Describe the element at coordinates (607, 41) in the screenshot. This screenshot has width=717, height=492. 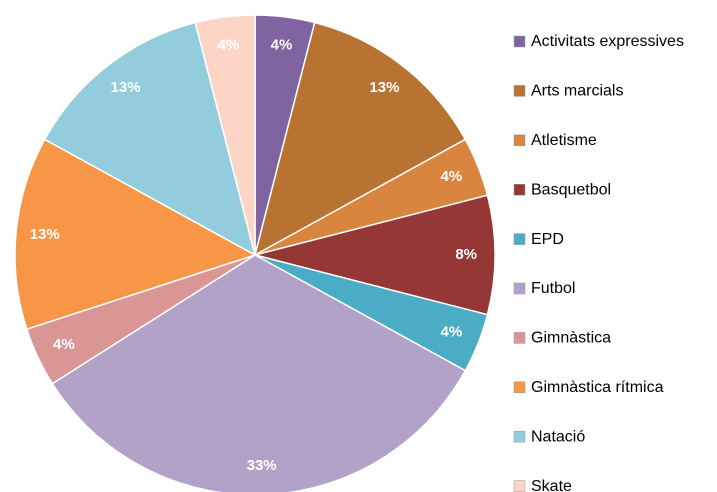
I see `legend-label: Activitats expressives` at that location.